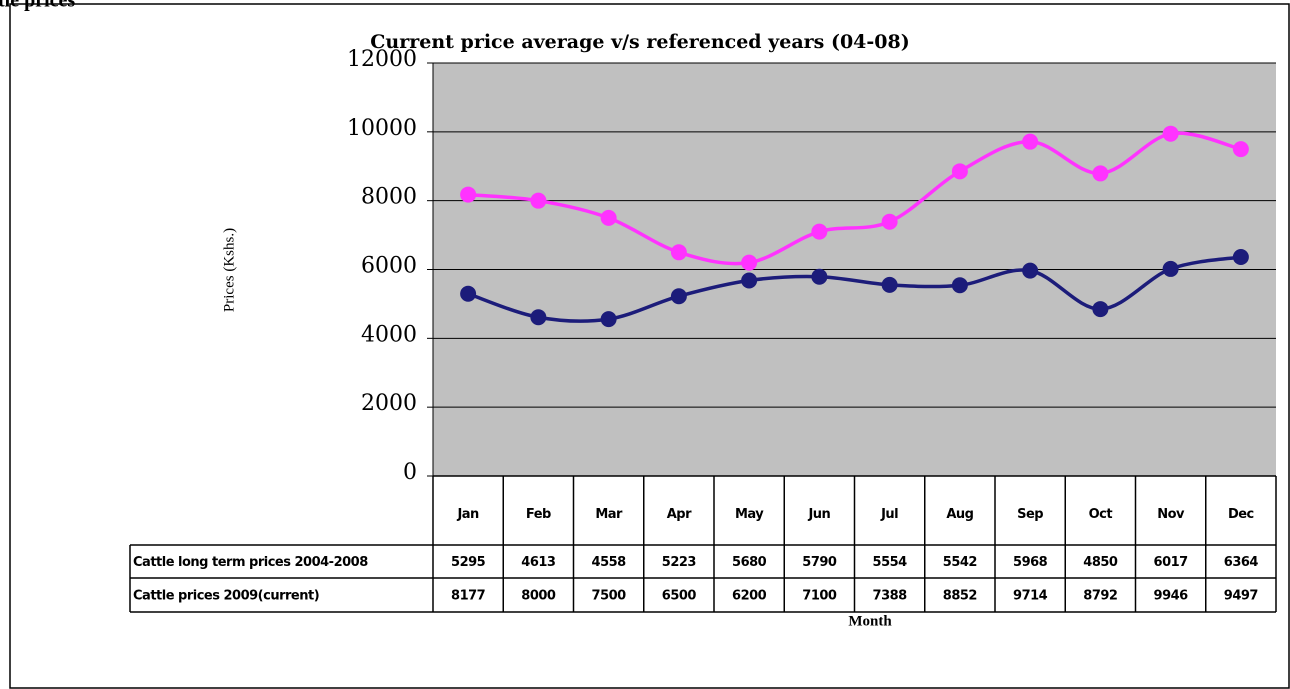 Image resolution: width=1290 pixels, height=689 pixels. What do you see at coordinates (538, 596) in the screenshot?
I see `table-value: 8000` at bounding box center [538, 596].